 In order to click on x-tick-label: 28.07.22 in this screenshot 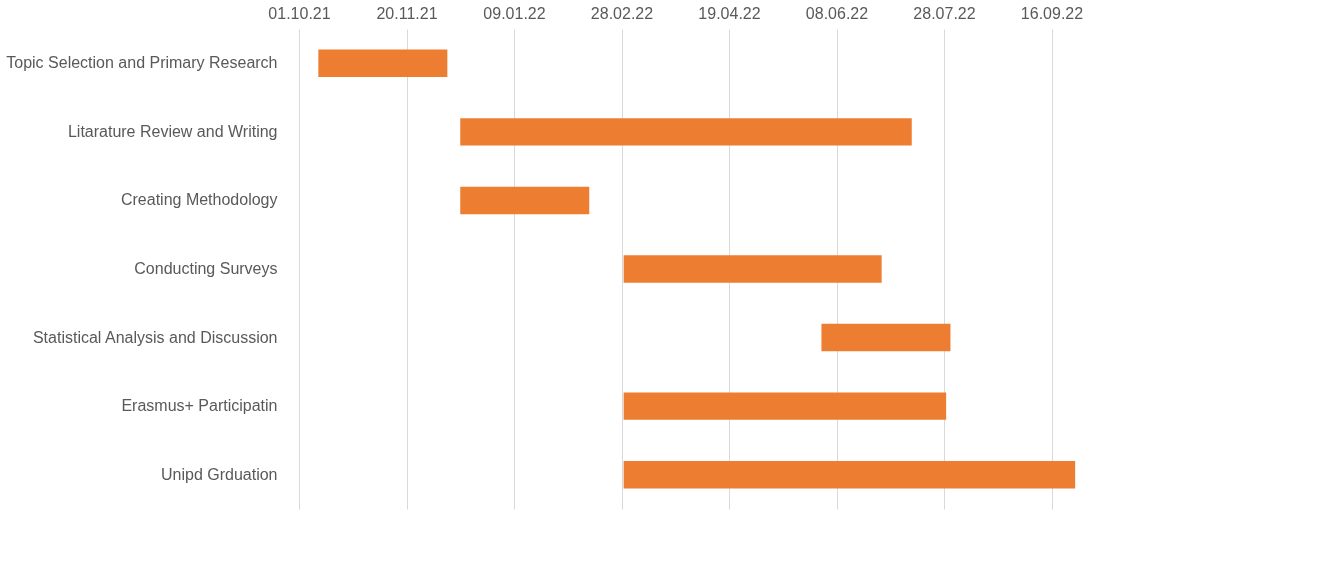, I will do `click(944, 13)`.